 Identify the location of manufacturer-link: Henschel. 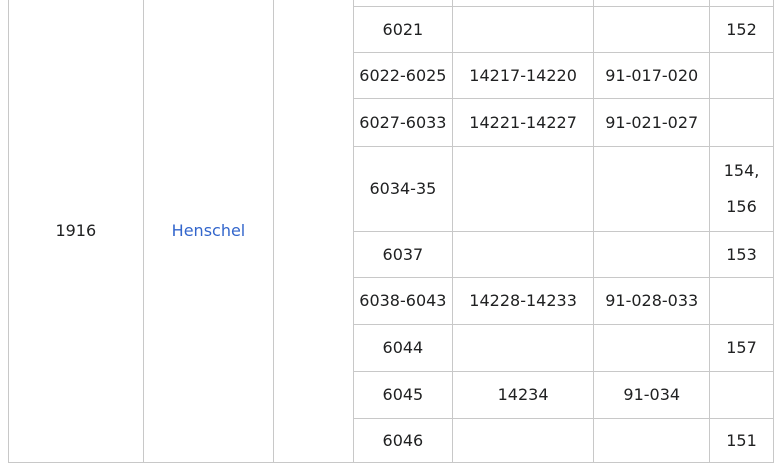
(208, 231).